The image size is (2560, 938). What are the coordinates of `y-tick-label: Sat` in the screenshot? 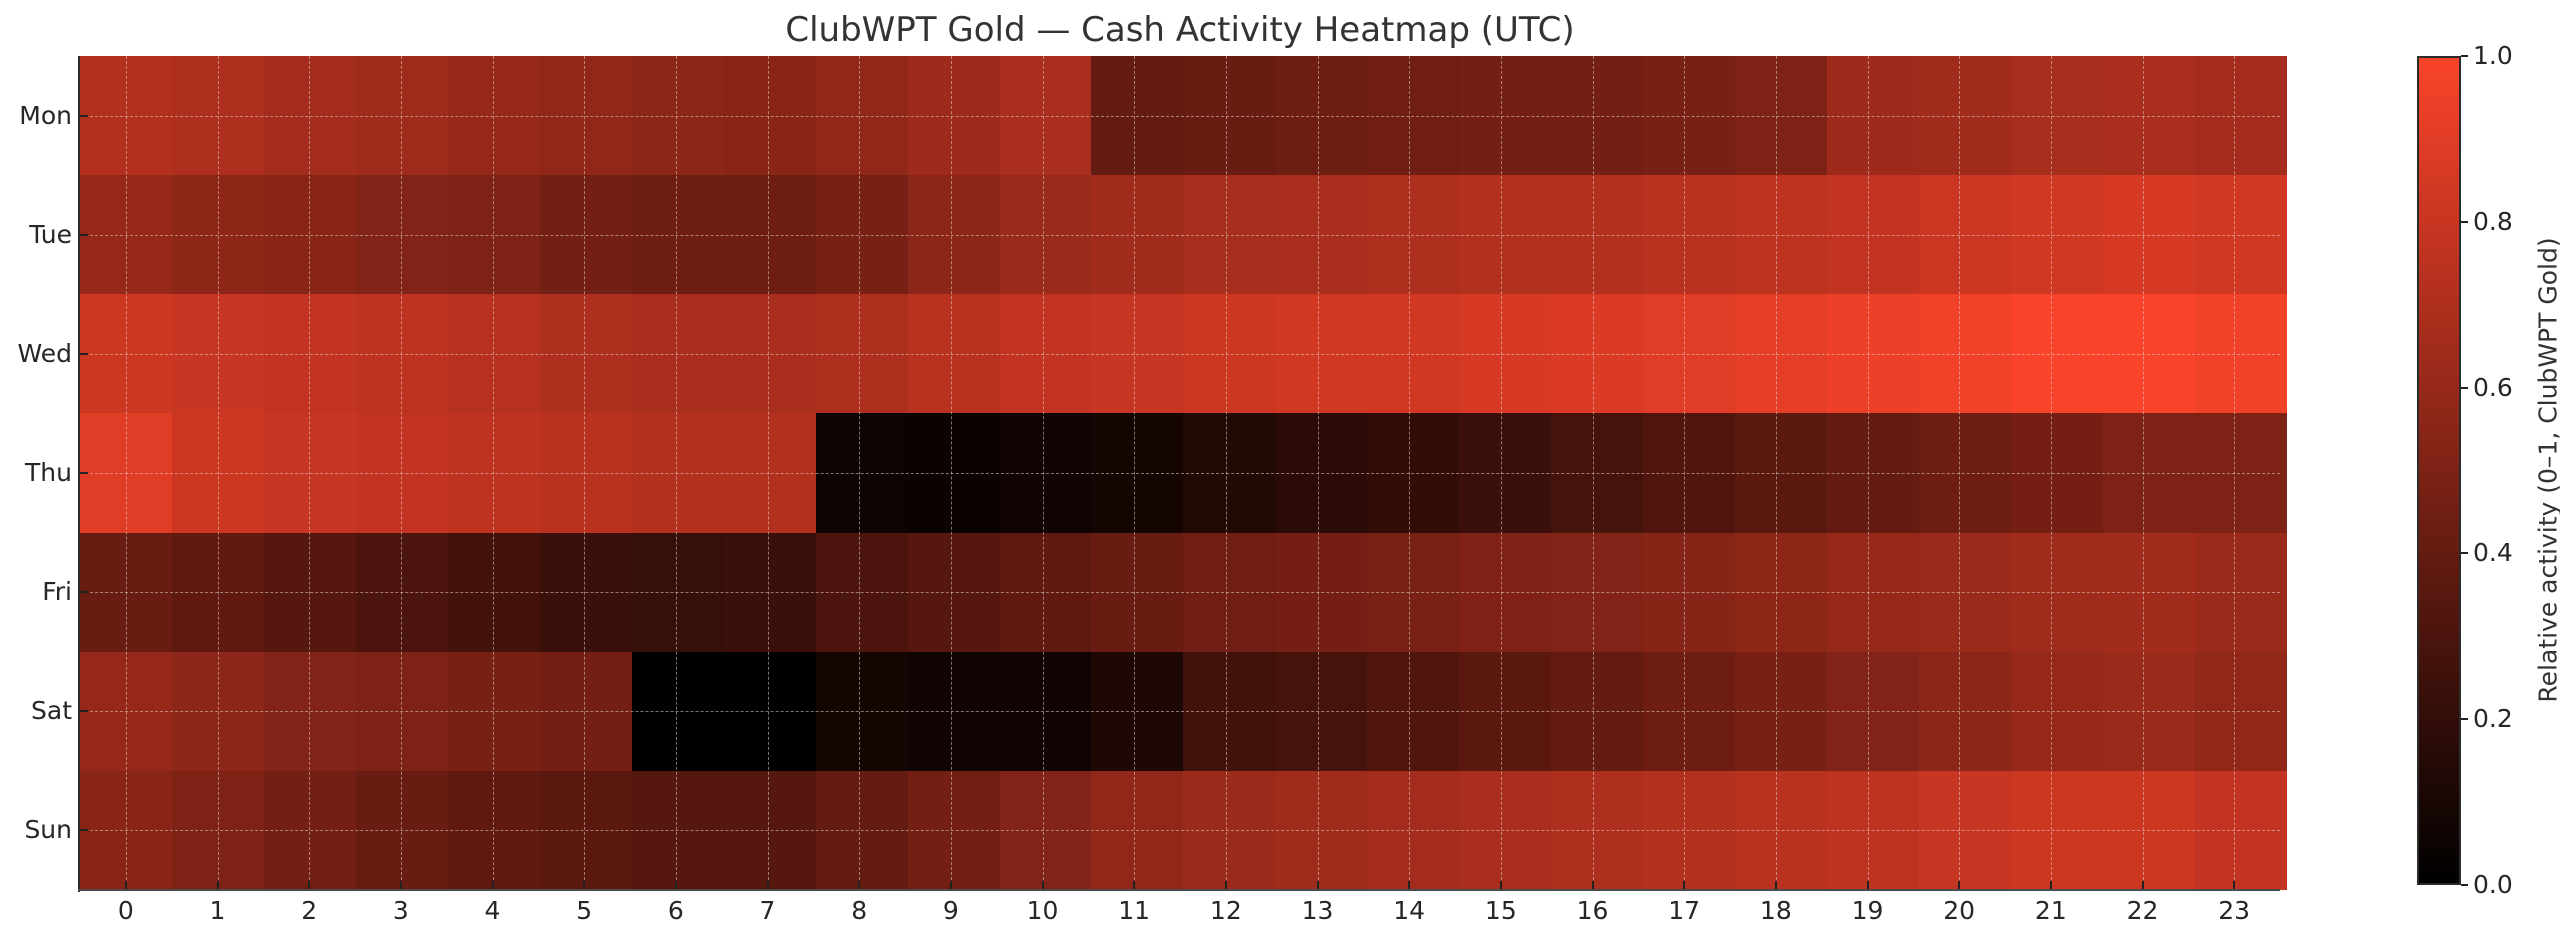 It's located at (51, 711).